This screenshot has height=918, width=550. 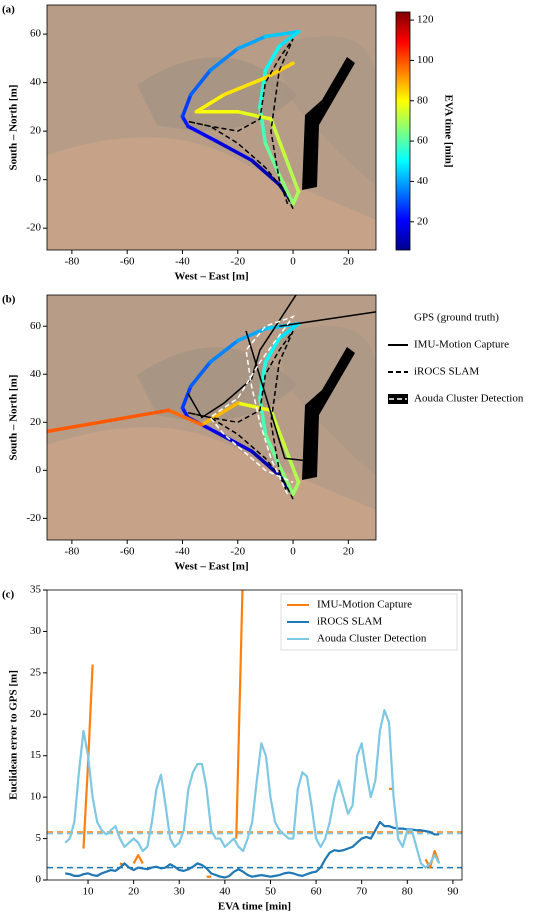 What do you see at coordinates (8, 595) in the screenshot?
I see `panel-label: (c)` at bounding box center [8, 595].